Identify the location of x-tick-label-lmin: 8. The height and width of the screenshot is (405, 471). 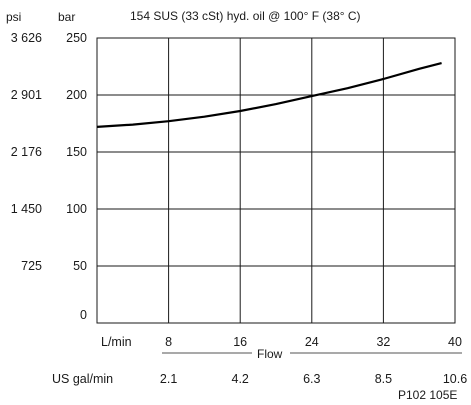
(168, 342).